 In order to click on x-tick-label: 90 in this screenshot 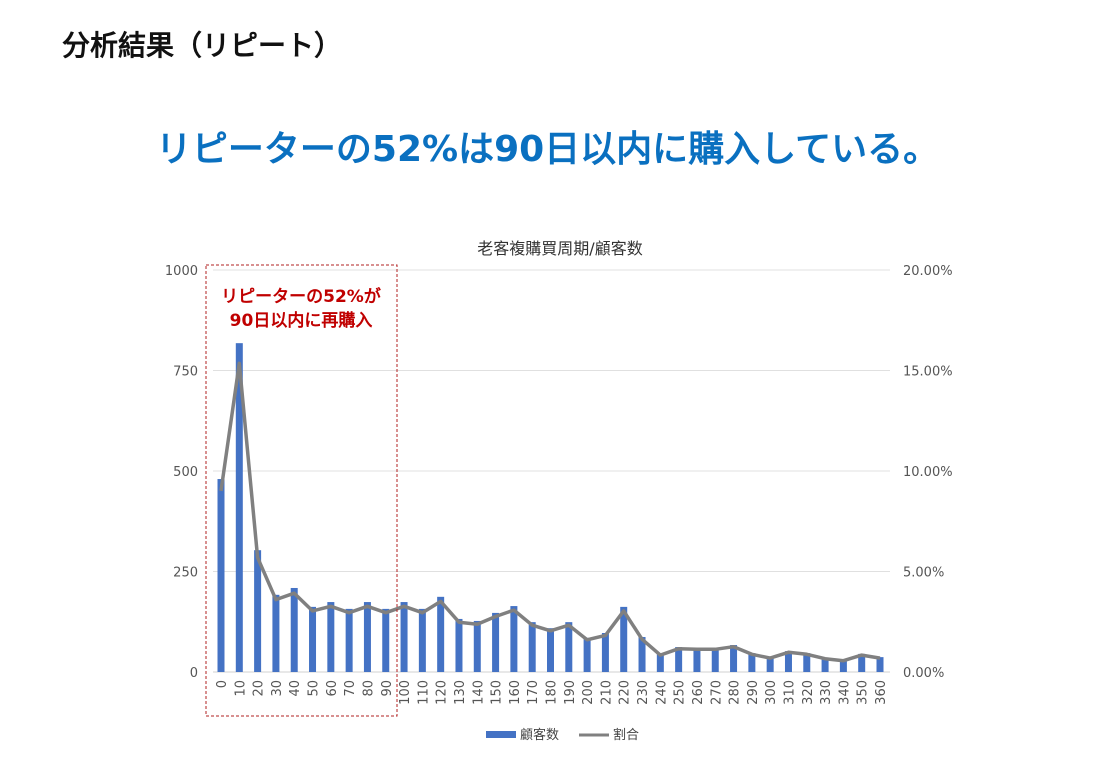, I will do `click(387, 688)`.